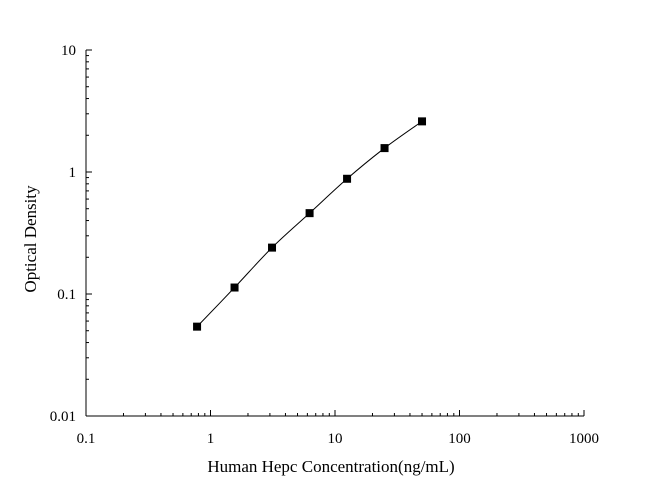 The height and width of the screenshot is (504, 669). What do you see at coordinates (335, 439) in the screenshot?
I see `x-tick-label: 10` at bounding box center [335, 439].